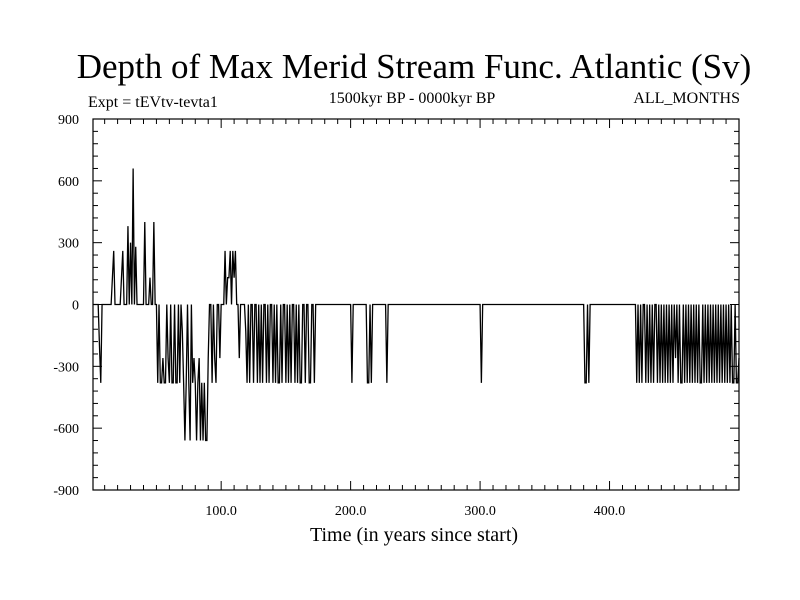 The image size is (800, 600). I want to click on months-label: ALL_MONTHS, so click(686, 98).